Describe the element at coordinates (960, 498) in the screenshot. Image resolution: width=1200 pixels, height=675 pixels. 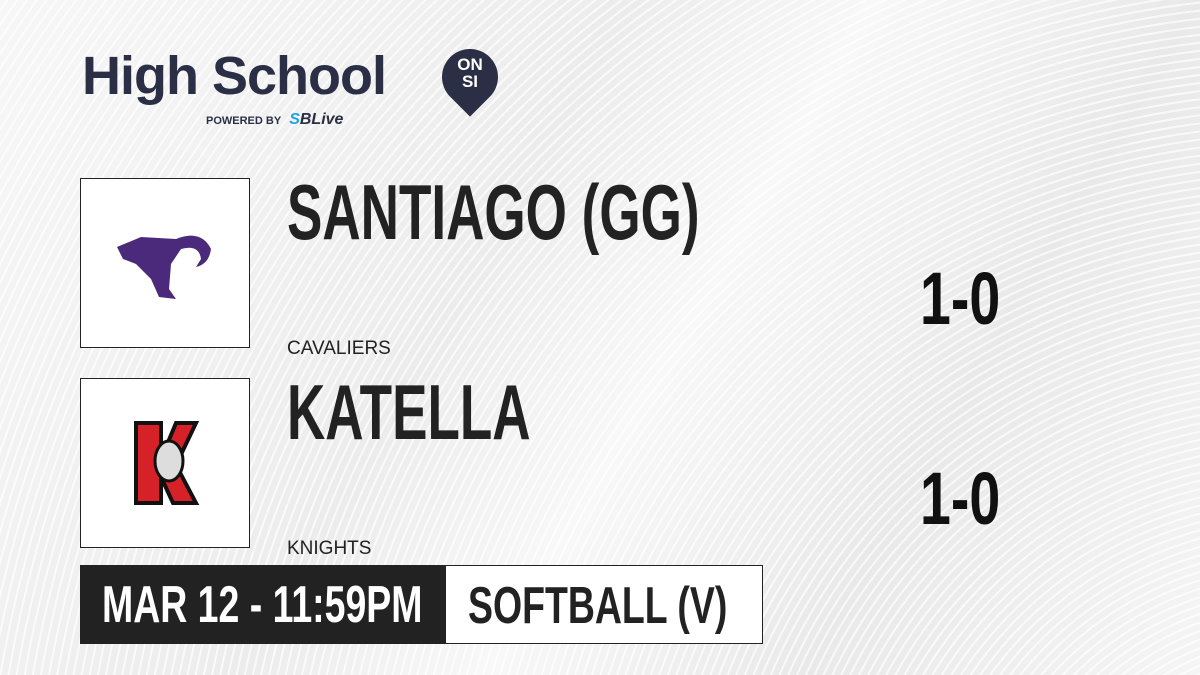
I see `team2-record: 1-0` at that location.